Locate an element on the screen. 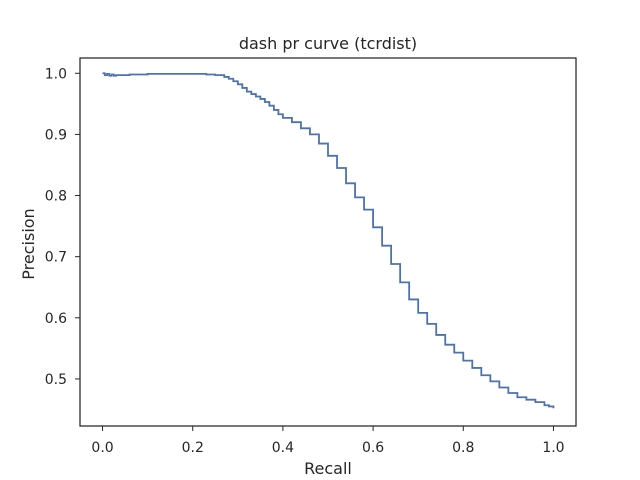  x-tick-label: 0.4 is located at coordinates (283, 448).